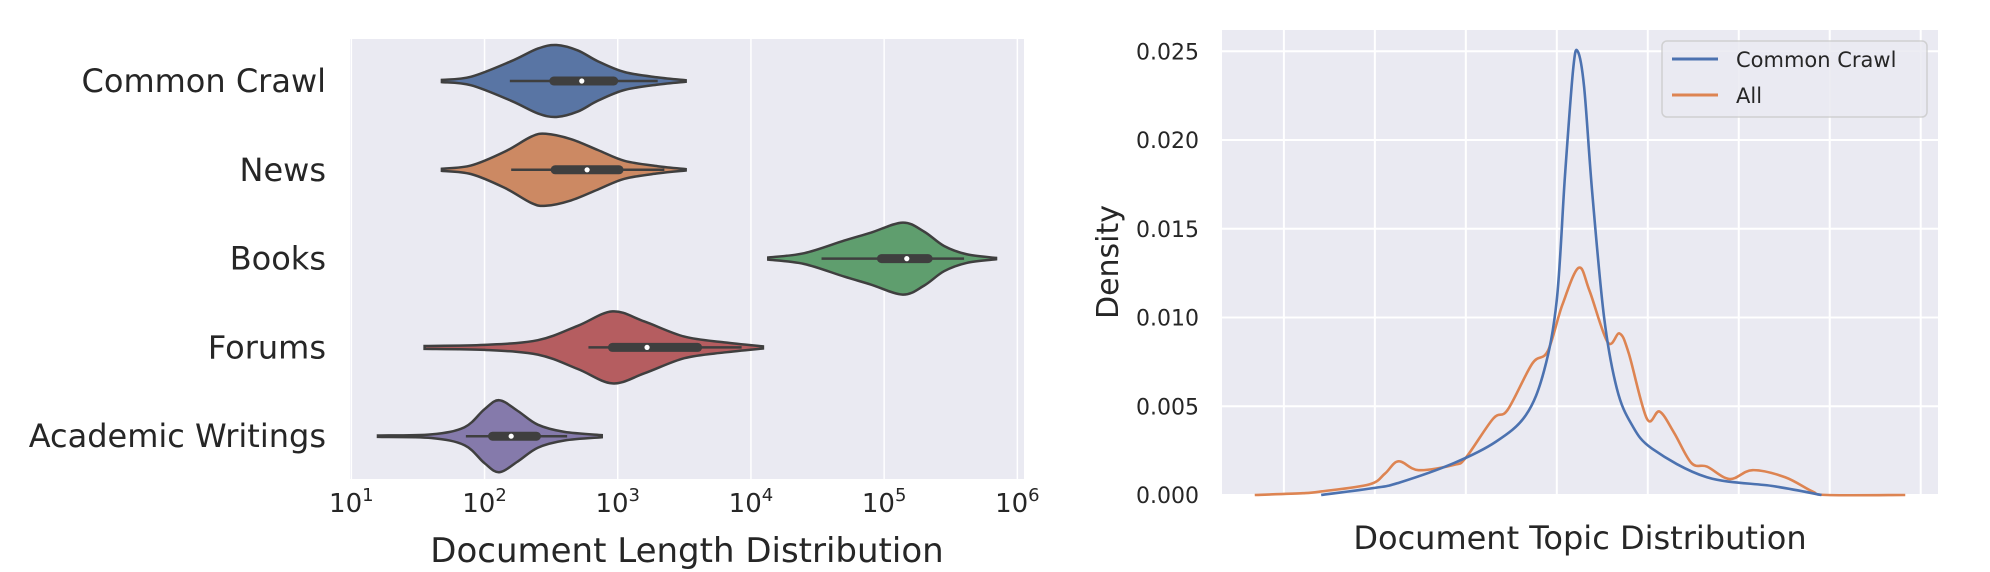  What do you see at coordinates (1580, 381) in the screenshot?
I see `line-all` at bounding box center [1580, 381].